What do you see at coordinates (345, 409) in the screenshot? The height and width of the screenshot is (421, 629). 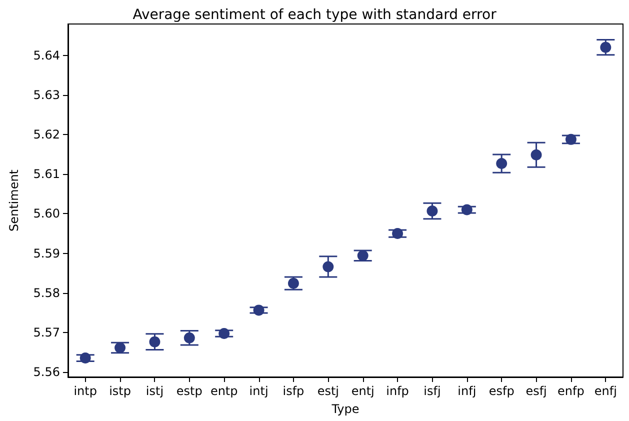 I see `x-axis-title: Type` at bounding box center [345, 409].